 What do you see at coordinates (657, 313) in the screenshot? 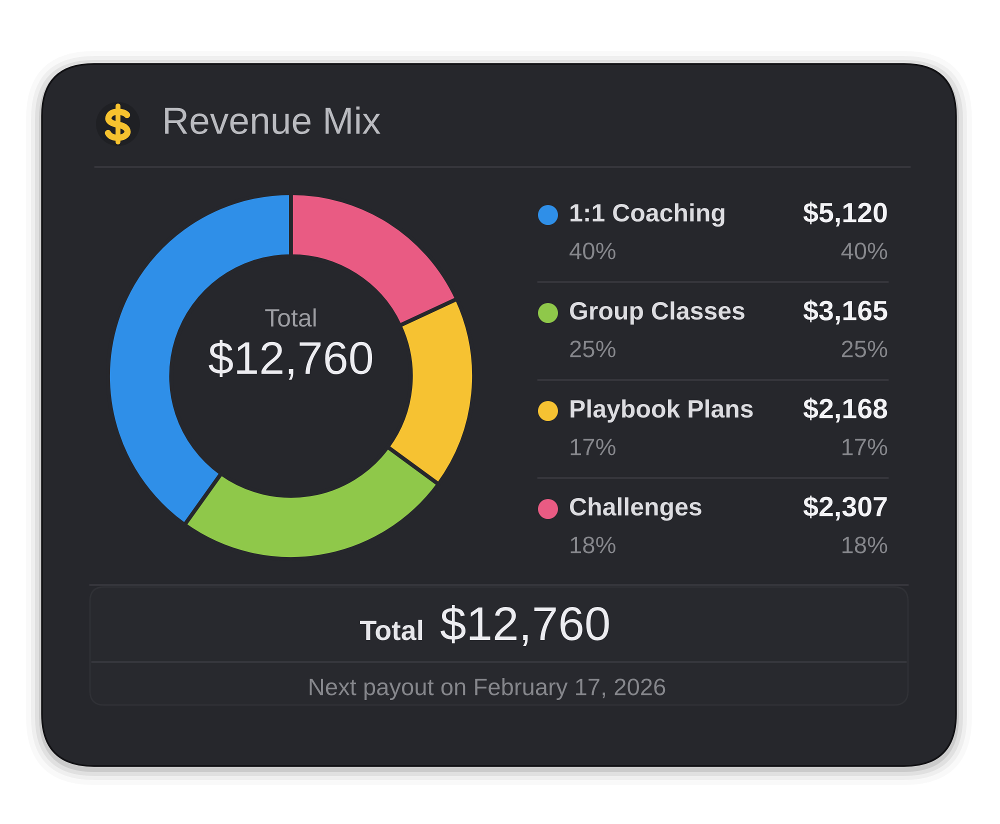
I see `legend-label: Group Classes` at bounding box center [657, 313].